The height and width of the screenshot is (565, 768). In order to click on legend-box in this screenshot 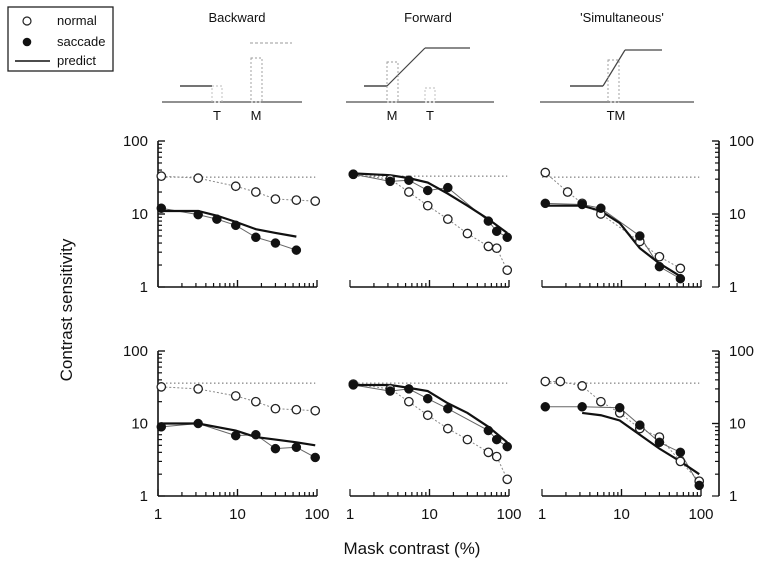, I will do `click(60, 39)`.